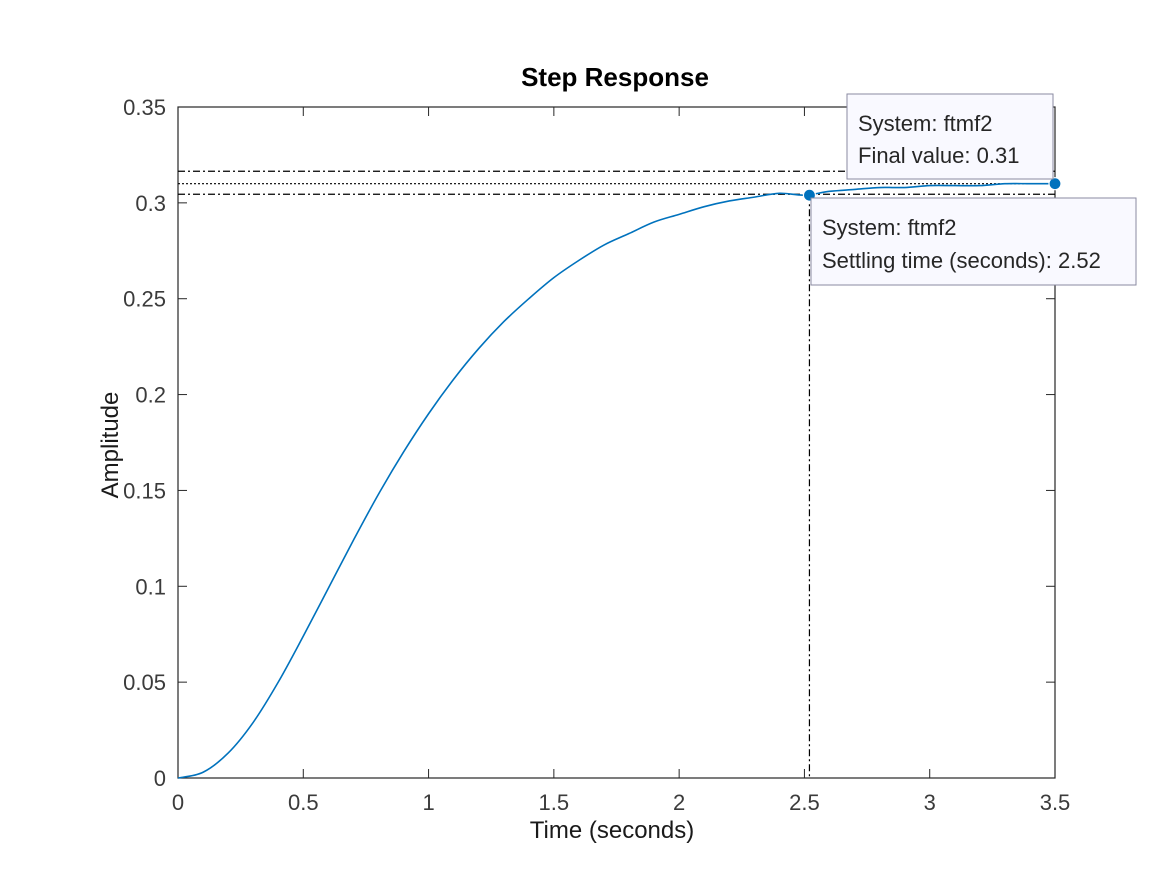 This screenshot has width=1167, height=880. What do you see at coordinates (144, 443) in the screenshot?
I see `y-tick-labels: 0 0.05 0.1 0.15 0.2 0.25 0.3 0.35` at bounding box center [144, 443].